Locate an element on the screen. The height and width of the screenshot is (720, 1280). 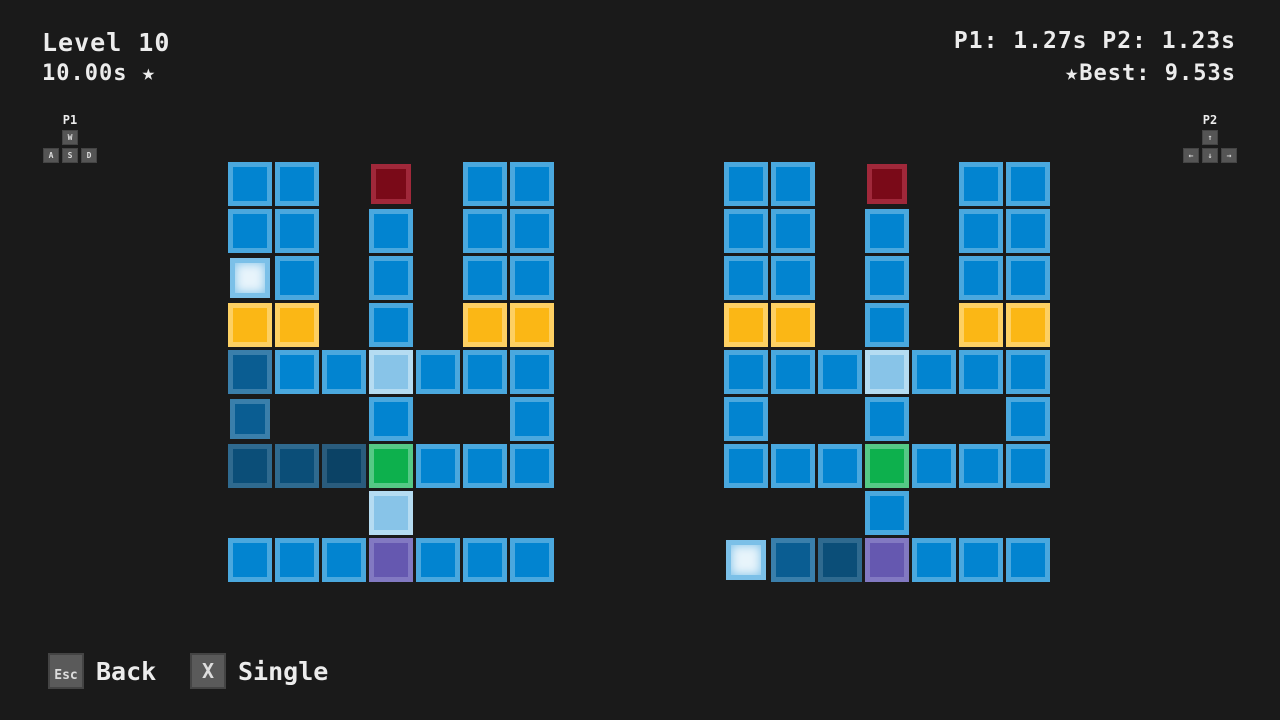
single-label: Single is located at coordinates (283, 671).